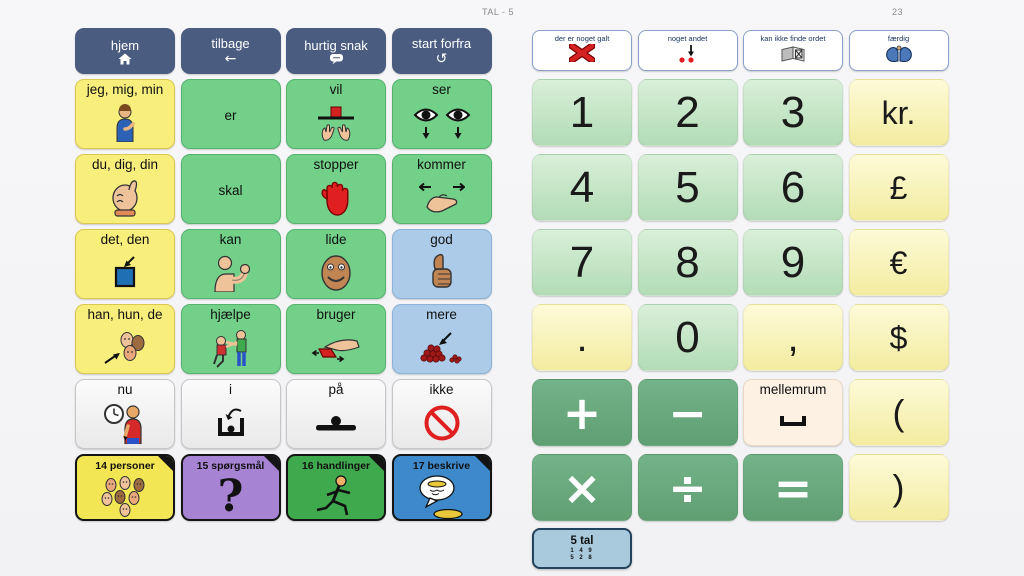  Describe the element at coordinates (793, 412) in the screenshot. I see `key-mellemrum: mellemrum` at that location.